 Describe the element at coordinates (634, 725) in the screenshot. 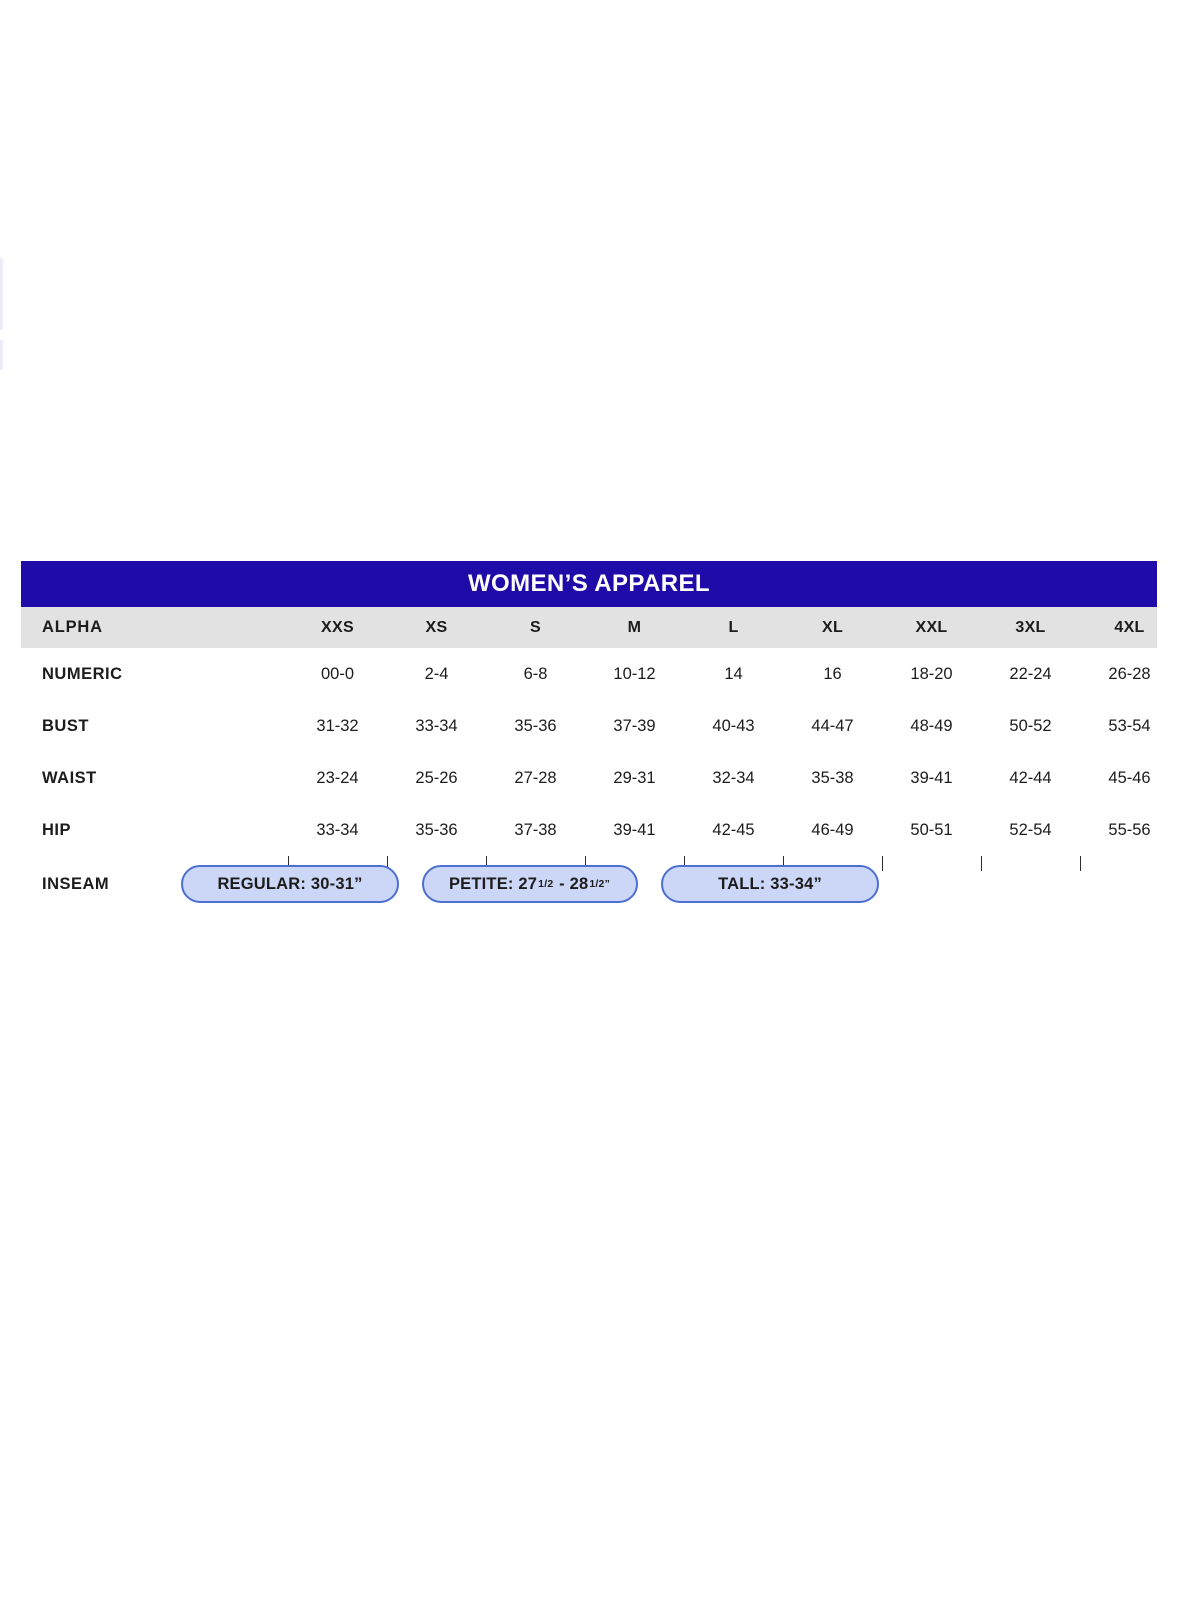

I see `table-cell: 37-39` at that location.